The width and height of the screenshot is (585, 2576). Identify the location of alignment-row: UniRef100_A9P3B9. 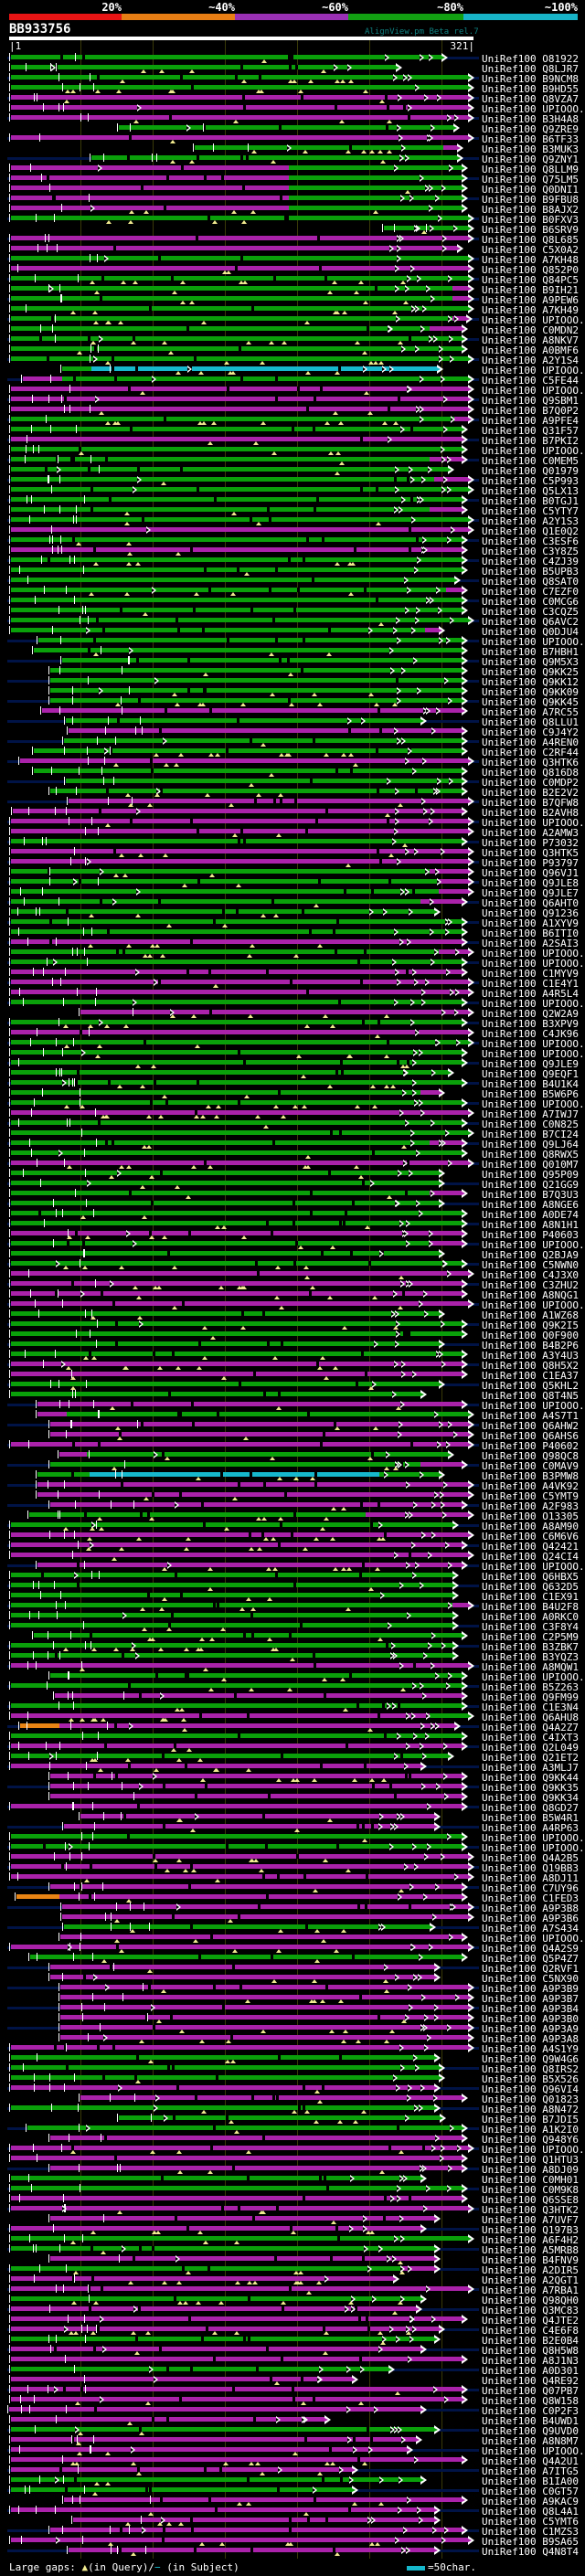
(293, 1988).